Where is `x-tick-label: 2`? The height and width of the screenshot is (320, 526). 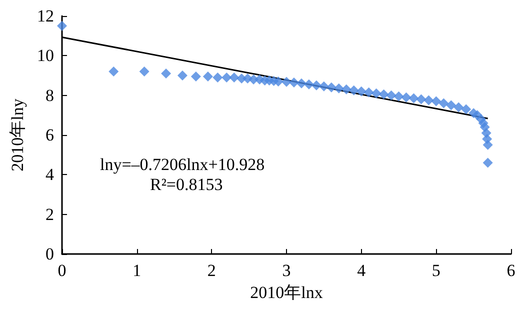 x-tick-label: 2 is located at coordinates (211, 270).